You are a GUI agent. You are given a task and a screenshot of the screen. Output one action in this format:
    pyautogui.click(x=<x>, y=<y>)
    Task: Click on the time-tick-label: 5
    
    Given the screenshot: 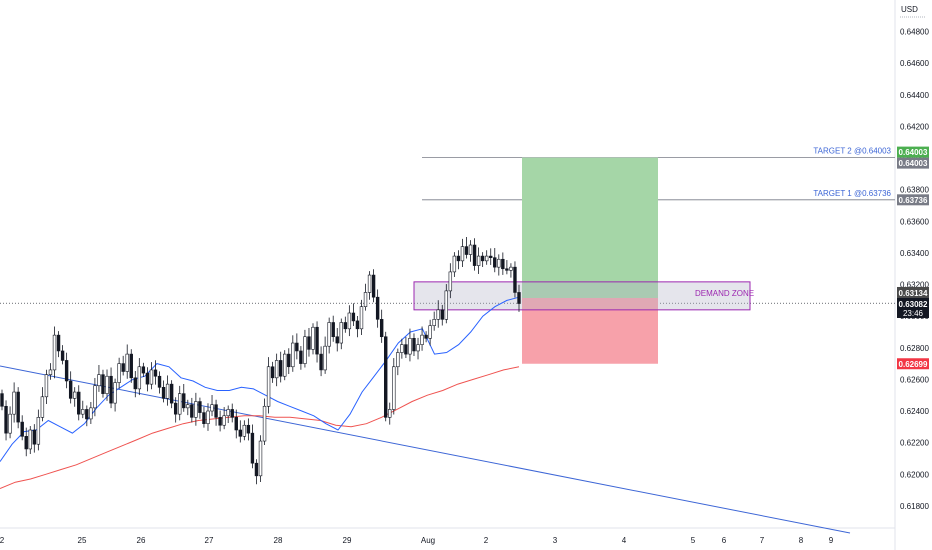 What is the action you would take?
    pyautogui.click(x=693, y=540)
    